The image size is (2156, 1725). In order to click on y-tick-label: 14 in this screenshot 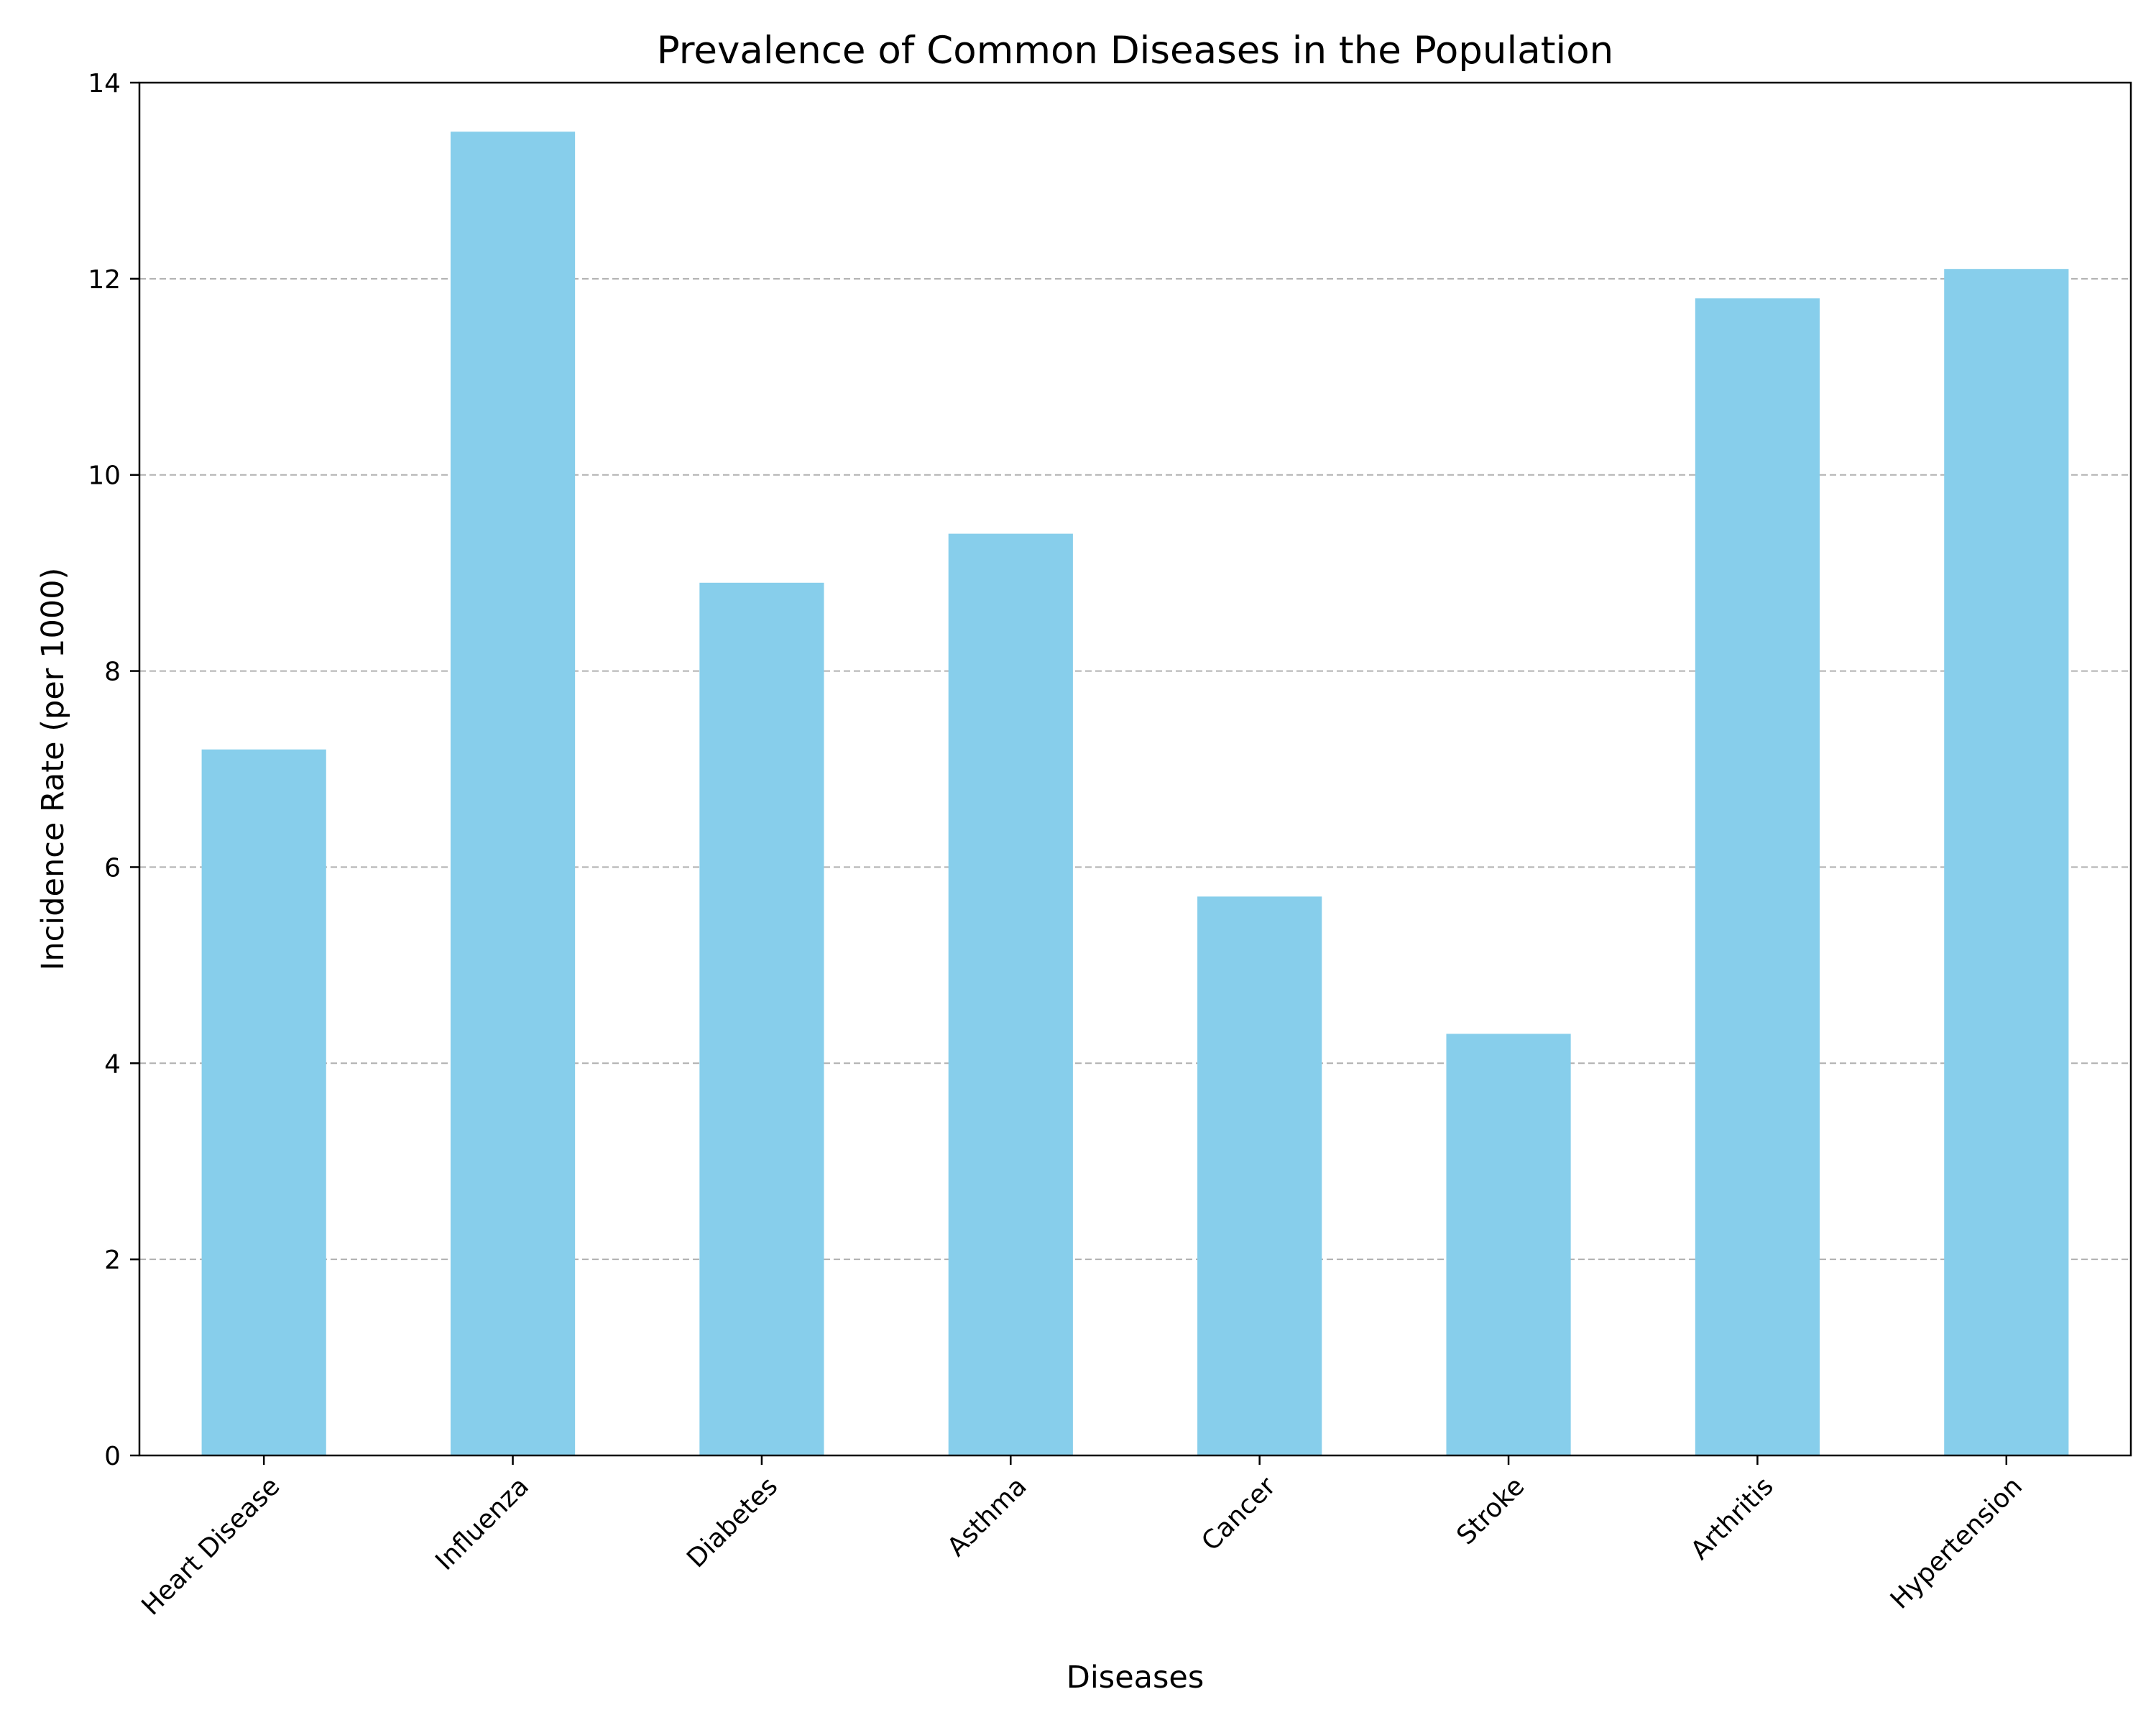, I will do `click(104, 83)`.